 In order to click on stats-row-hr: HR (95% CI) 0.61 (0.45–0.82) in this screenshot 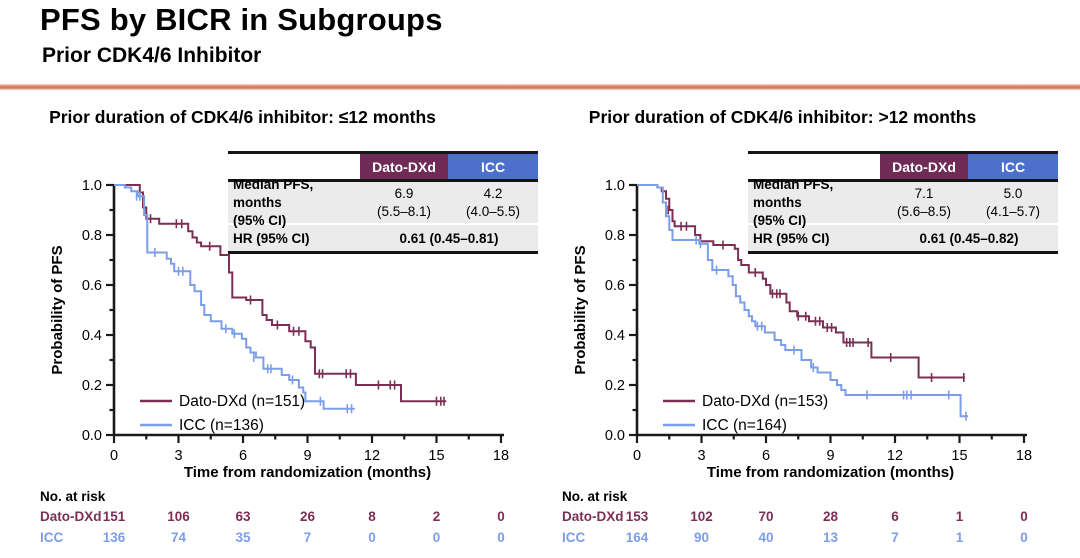, I will do `click(903, 238)`.